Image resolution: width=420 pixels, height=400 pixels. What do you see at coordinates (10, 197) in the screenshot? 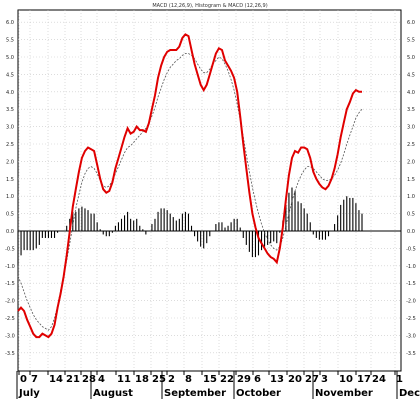
I see `y-tick-label-left: 1.0` at bounding box center [10, 197].